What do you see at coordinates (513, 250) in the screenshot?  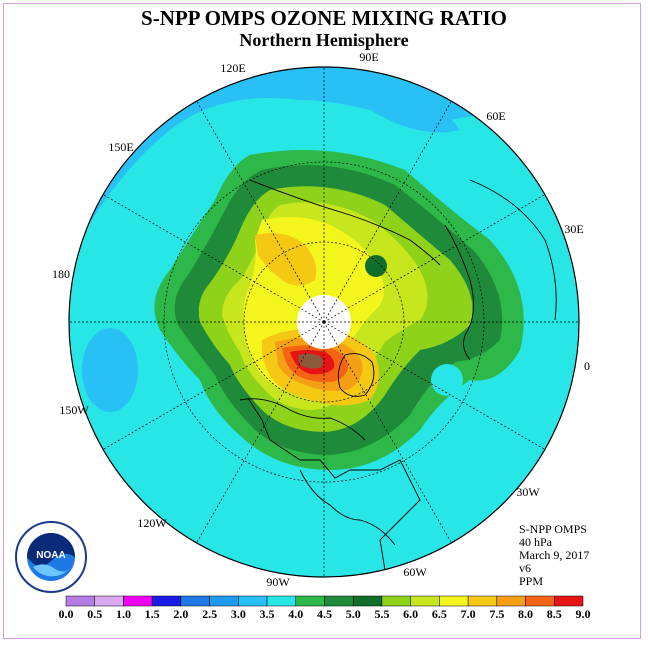 I see `coast-africa` at bounding box center [513, 250].